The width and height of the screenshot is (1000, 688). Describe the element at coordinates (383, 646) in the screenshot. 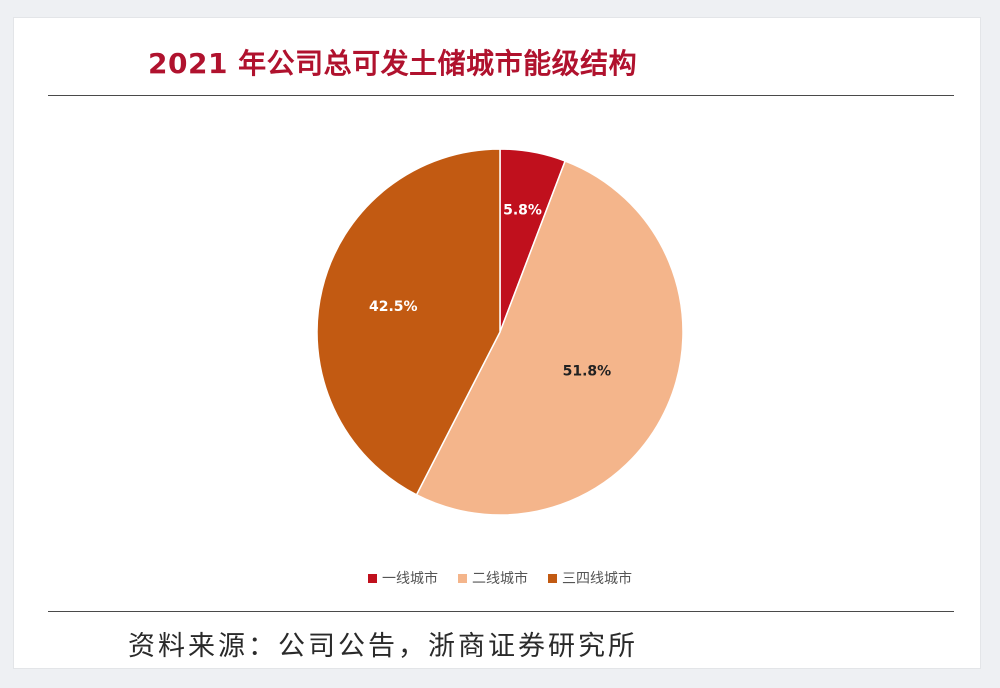

I see `source-note: 资料来源：公司公告，浙商证券研究所` at that location.